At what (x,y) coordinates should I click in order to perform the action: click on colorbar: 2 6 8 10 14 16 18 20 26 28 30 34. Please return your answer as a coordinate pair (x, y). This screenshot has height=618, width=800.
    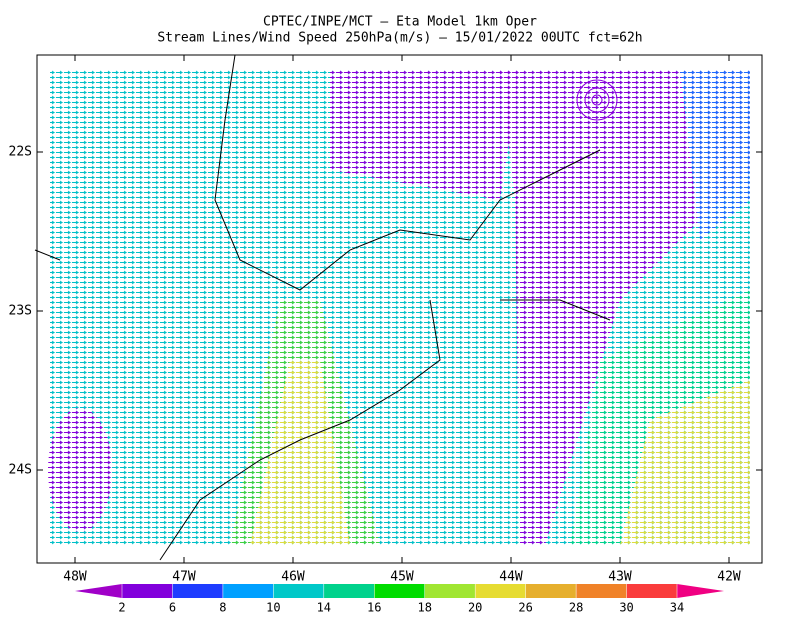
    Looking at the image, I should click on (399, 599).